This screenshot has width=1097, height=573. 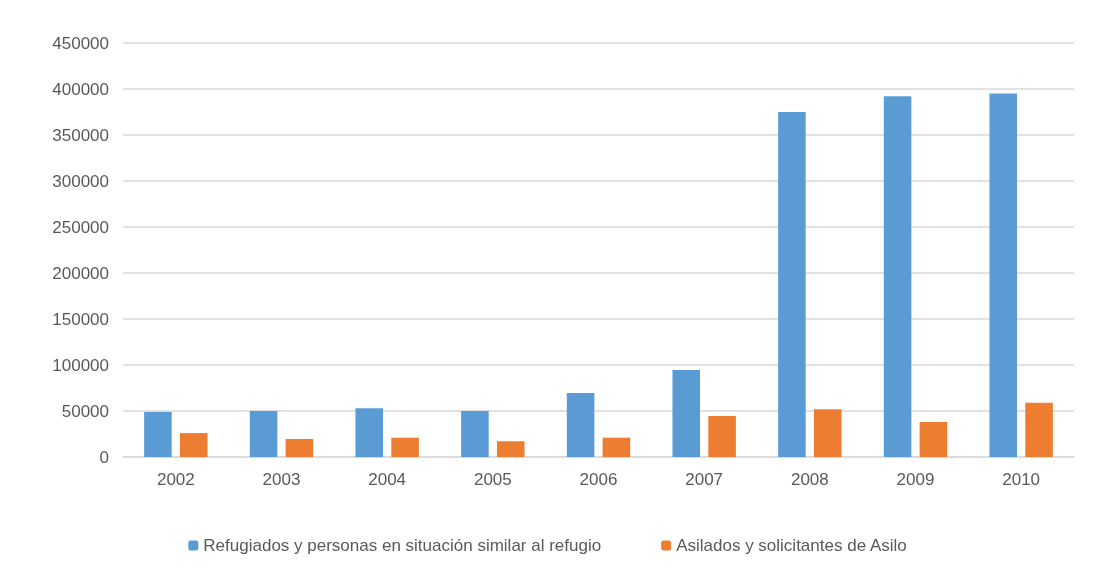 I want to click on y-tick-label: 350000, so click(x=80, y=135).